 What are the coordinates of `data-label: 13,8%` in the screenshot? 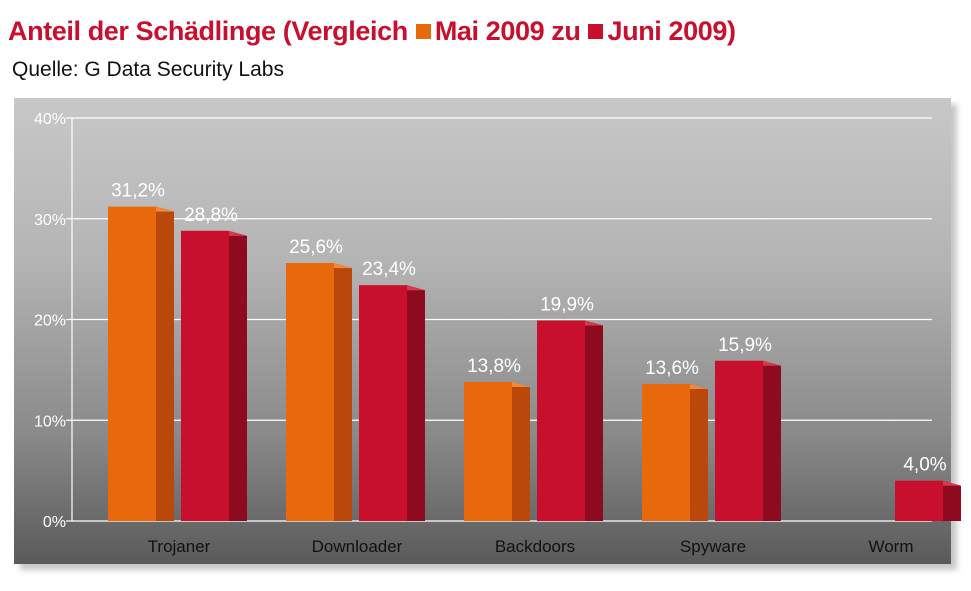 It's located at (494, 366).